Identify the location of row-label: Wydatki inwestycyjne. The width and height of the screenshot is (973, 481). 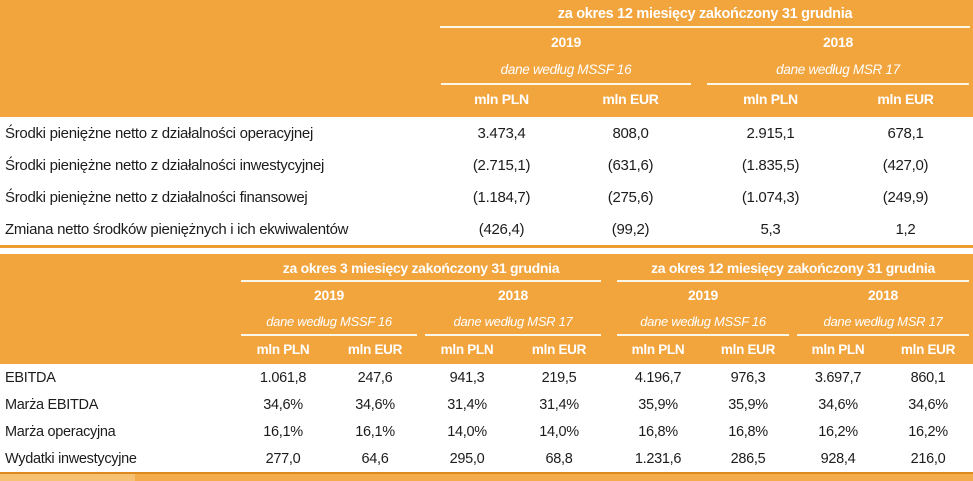
(71, 458).